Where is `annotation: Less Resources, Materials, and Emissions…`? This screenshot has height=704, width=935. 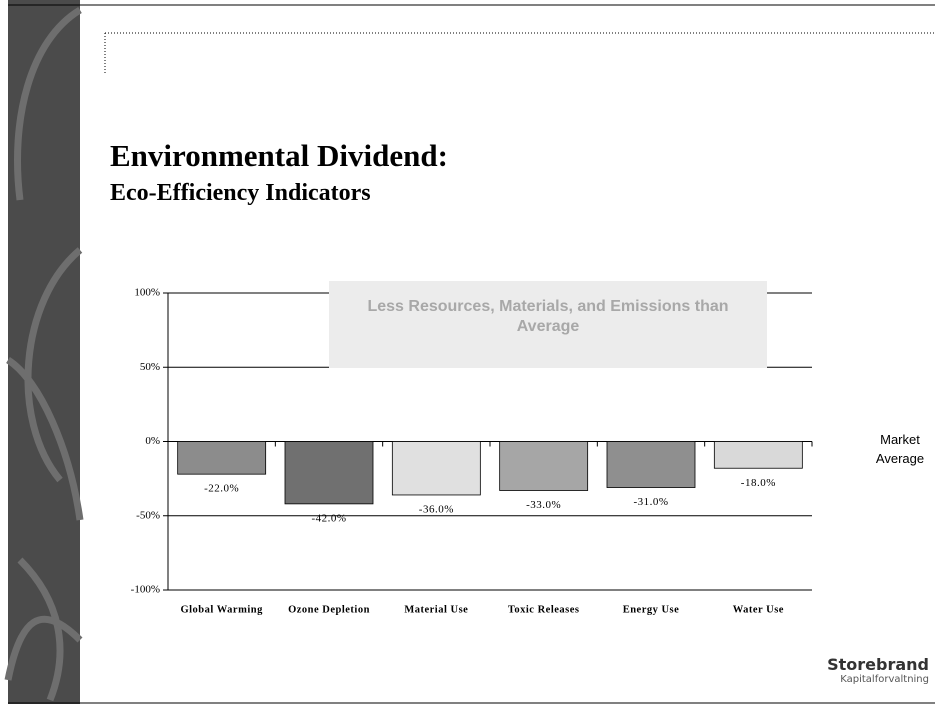
annotation: Less Resources, Materials, and Emissions… is located at coordinates (548, 316).